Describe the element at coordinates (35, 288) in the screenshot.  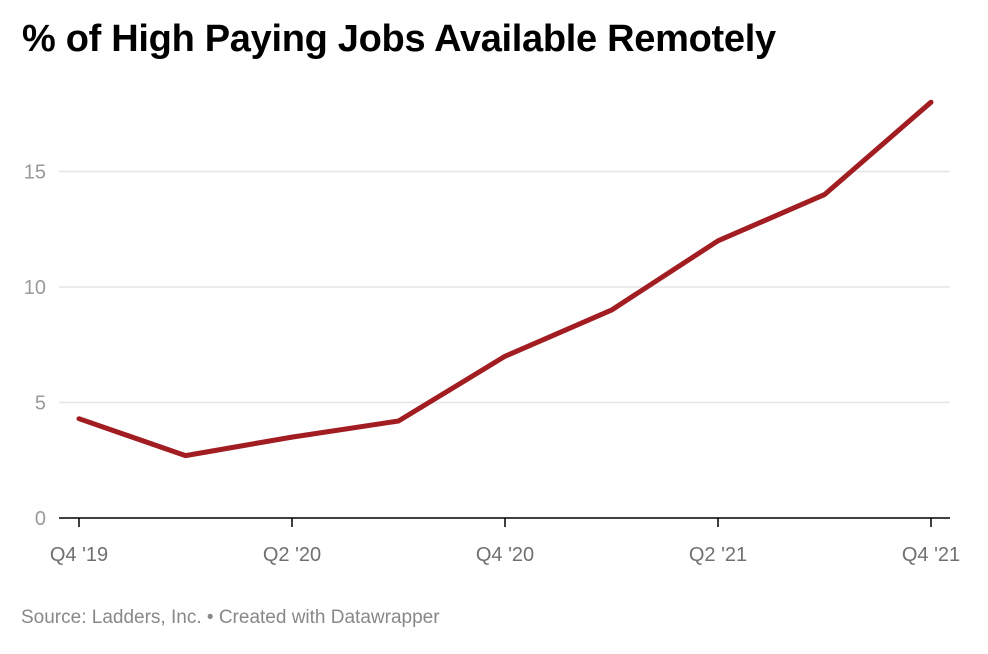
I see `y-tick-label: 10` at that location.